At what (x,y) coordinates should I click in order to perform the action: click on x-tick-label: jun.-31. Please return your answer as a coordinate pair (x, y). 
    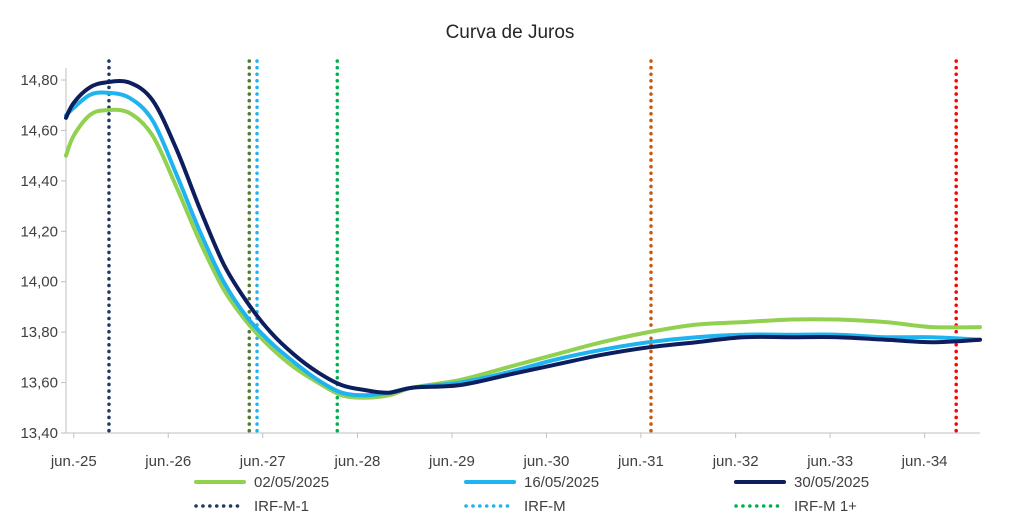
    Looking at the image, I should click on (640, 461).